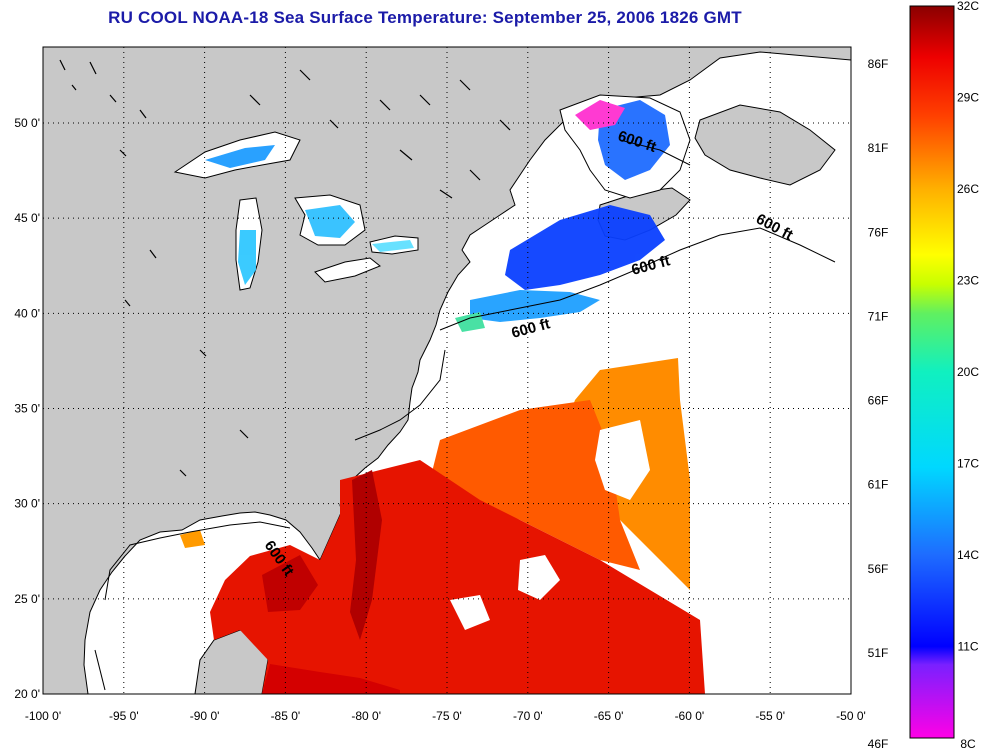 The height and width of the screenshot is (754, 984). What do you see at coordinates (878, 485) in the screenshot?
I see `colorbar-f-label: 61F` at bounding box center [878, 485].